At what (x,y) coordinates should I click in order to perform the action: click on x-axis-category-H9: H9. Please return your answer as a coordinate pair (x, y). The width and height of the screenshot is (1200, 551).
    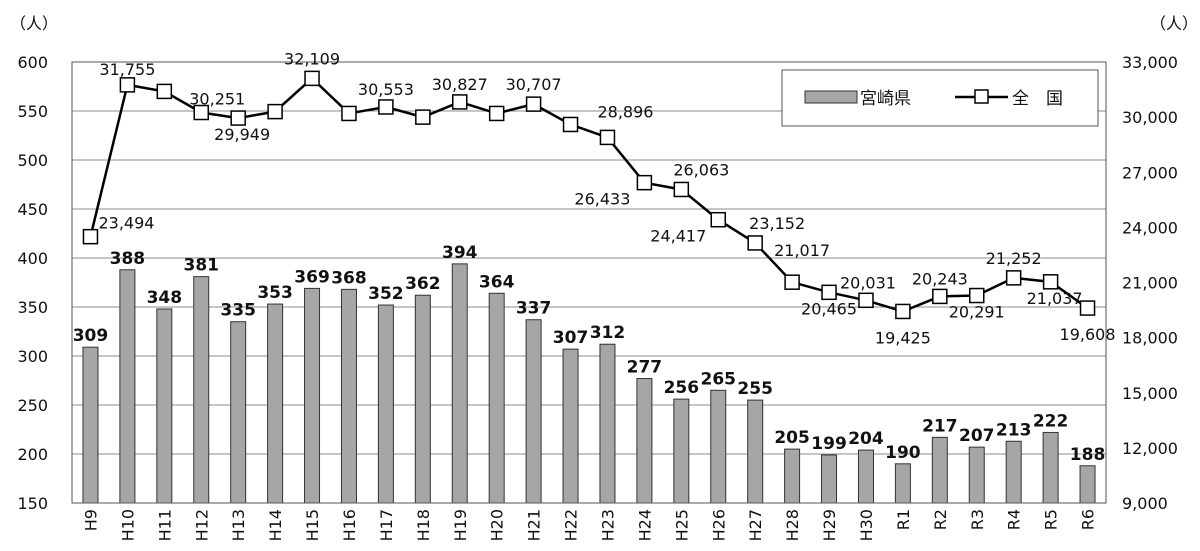
    Looking at the image, I should click on (90, 520).